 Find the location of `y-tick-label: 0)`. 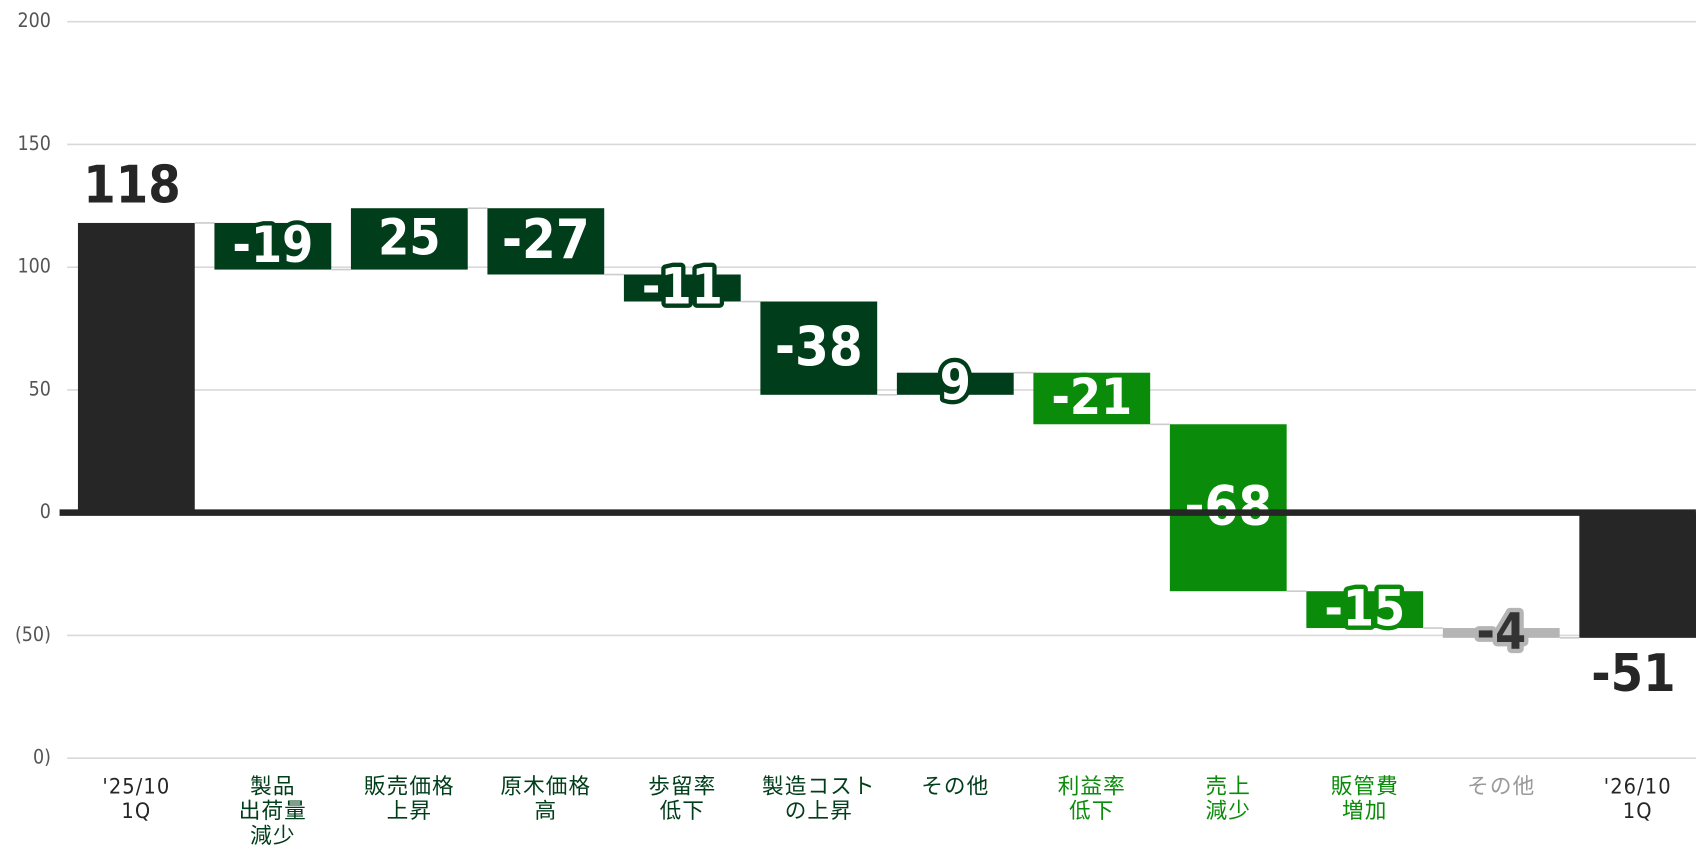

y-tick-label: 0) is located at coordinates (42, 757).